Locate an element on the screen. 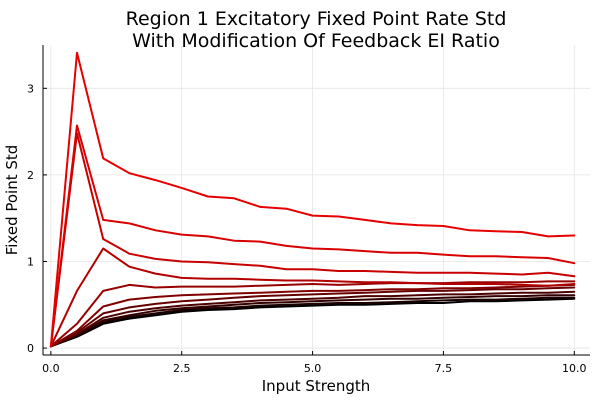 This screenshot has height=400, width=600. y-tick-label: 0 is located at coordinates (30, 348).